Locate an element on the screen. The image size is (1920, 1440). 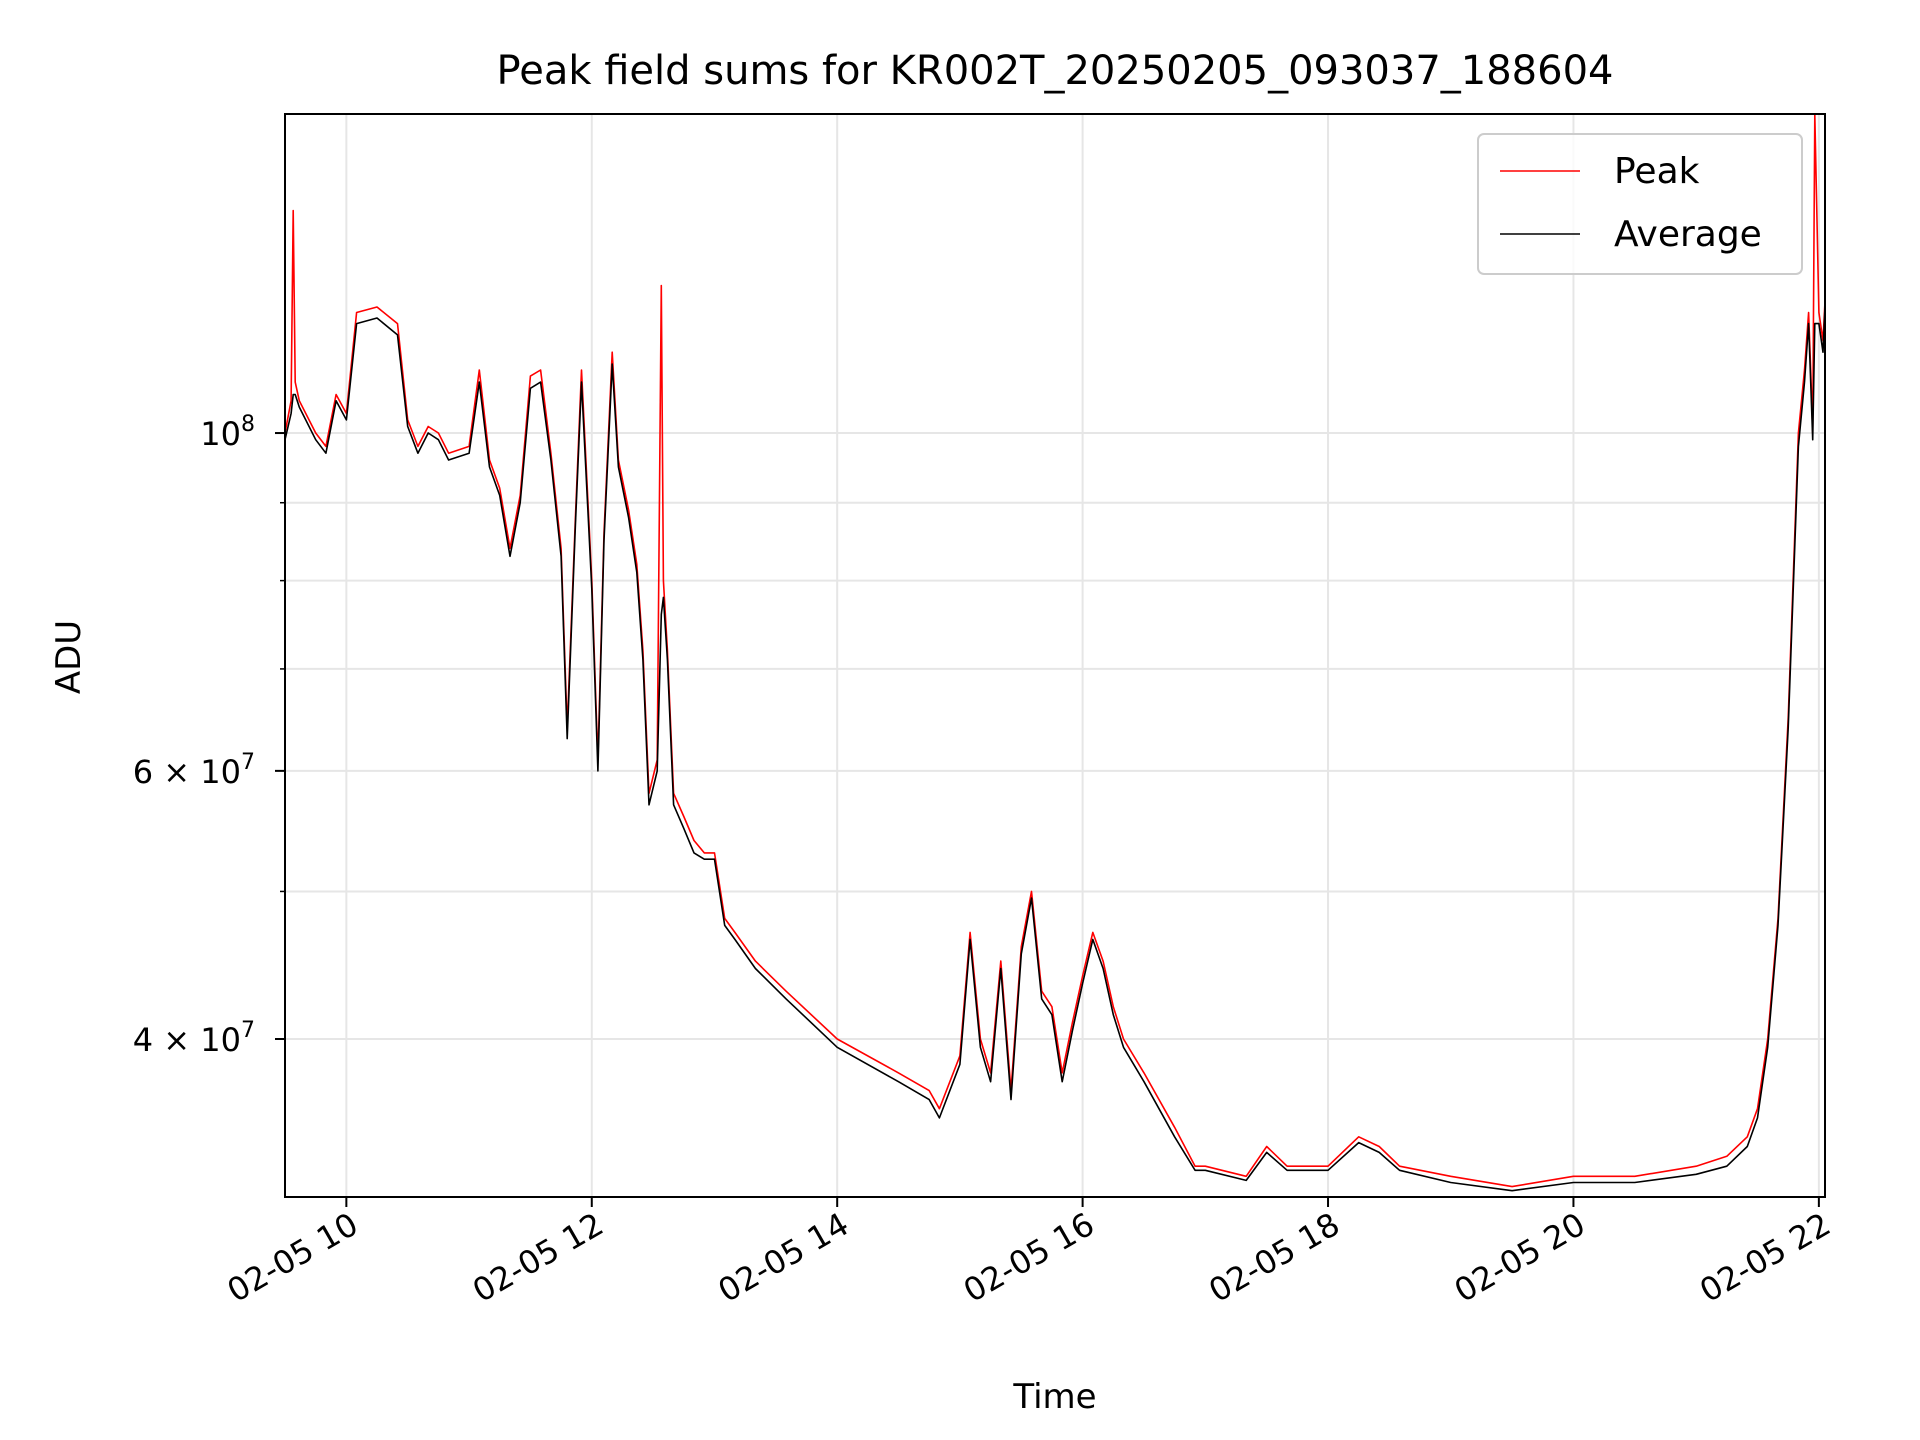
x-tick-label: 02-05 14 is located at coordinates (784, 1257).